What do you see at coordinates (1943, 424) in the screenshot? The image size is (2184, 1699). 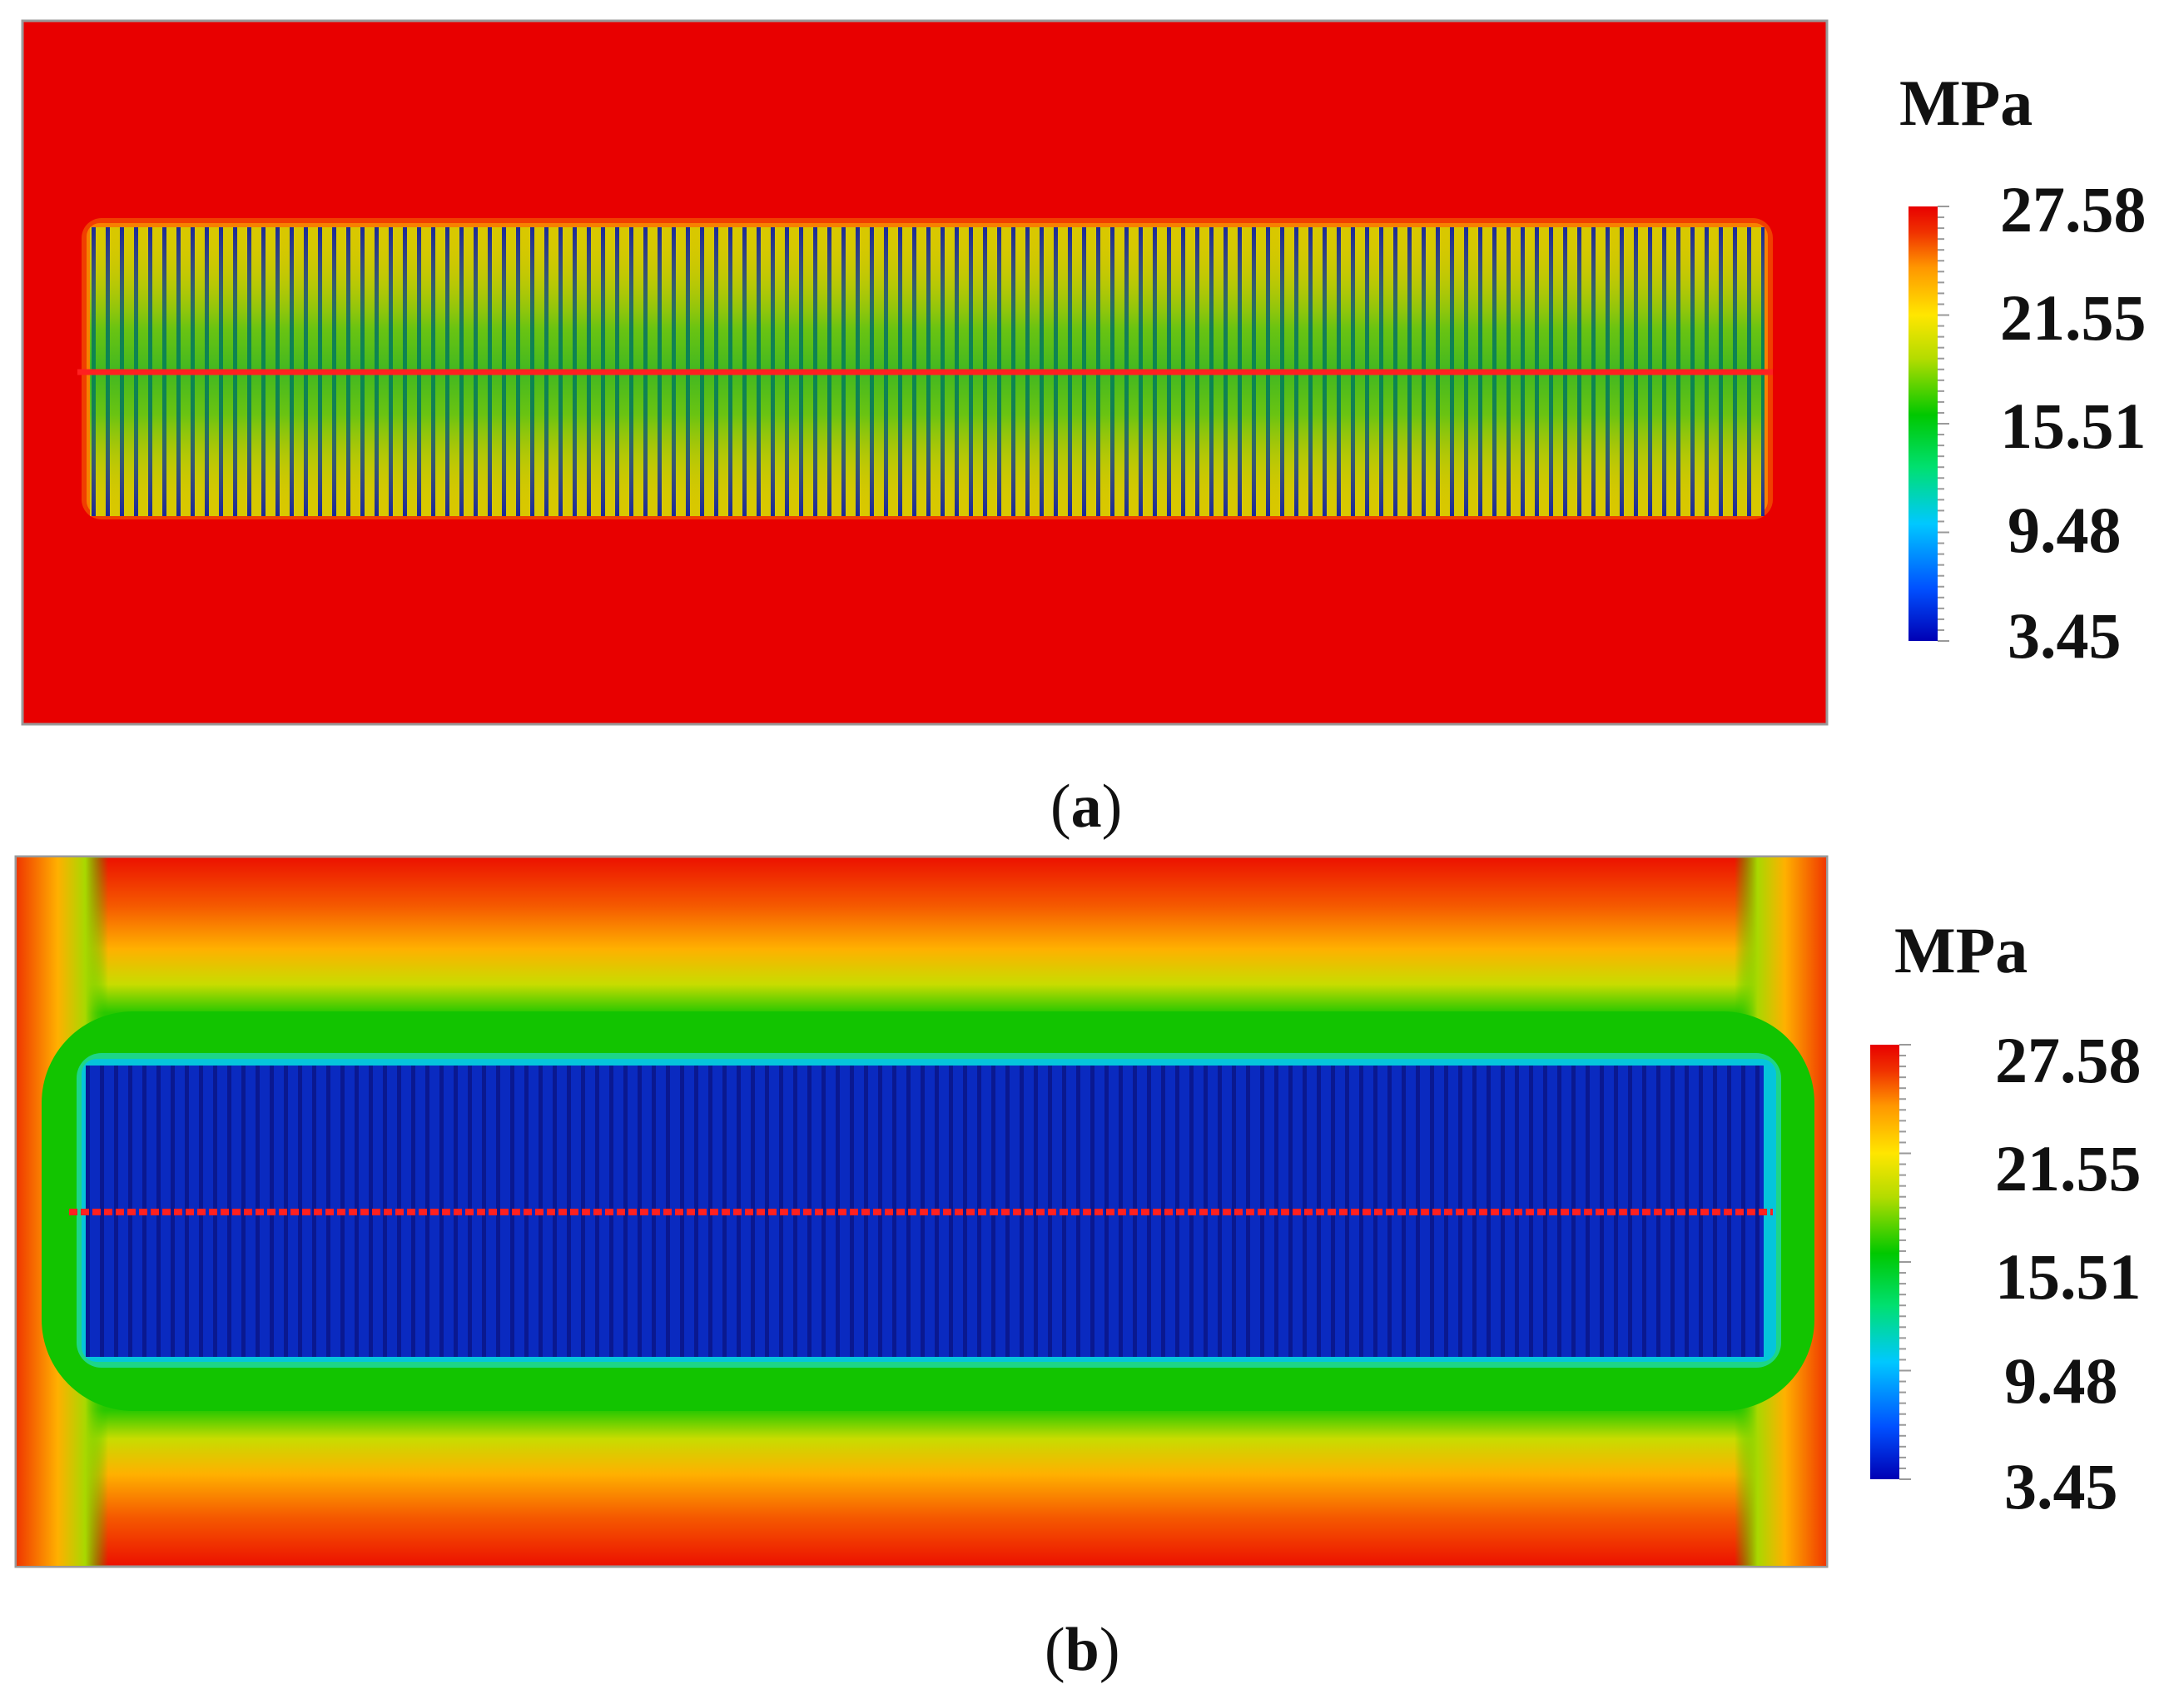 I see `panel-a-colorbar-ticks` at bounding box center [1943, 424].